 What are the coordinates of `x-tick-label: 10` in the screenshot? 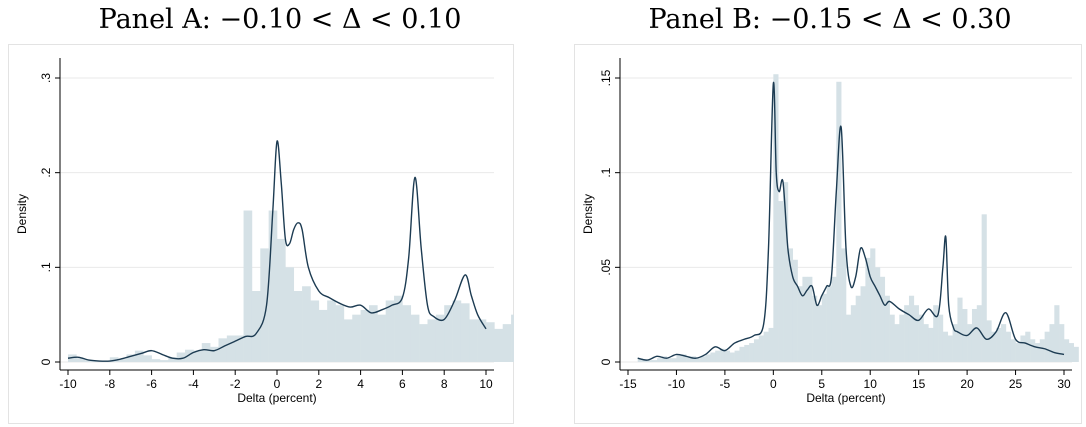 It's located at (486, 384).